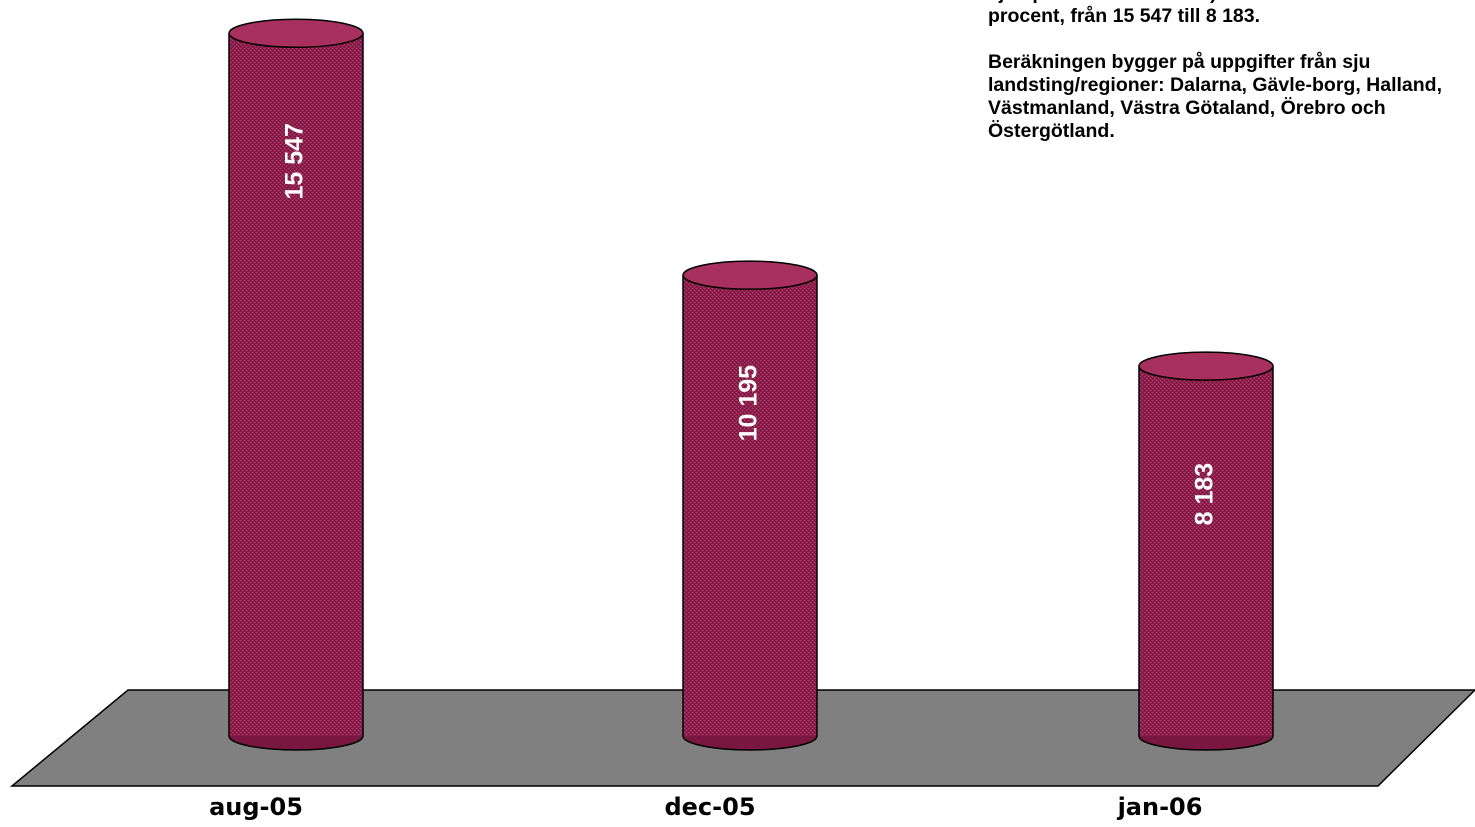  What do you see at coordinates (1205, 494) in the screenshot?
I see `value-label: 8 183` at bounding box center [1205, 494].